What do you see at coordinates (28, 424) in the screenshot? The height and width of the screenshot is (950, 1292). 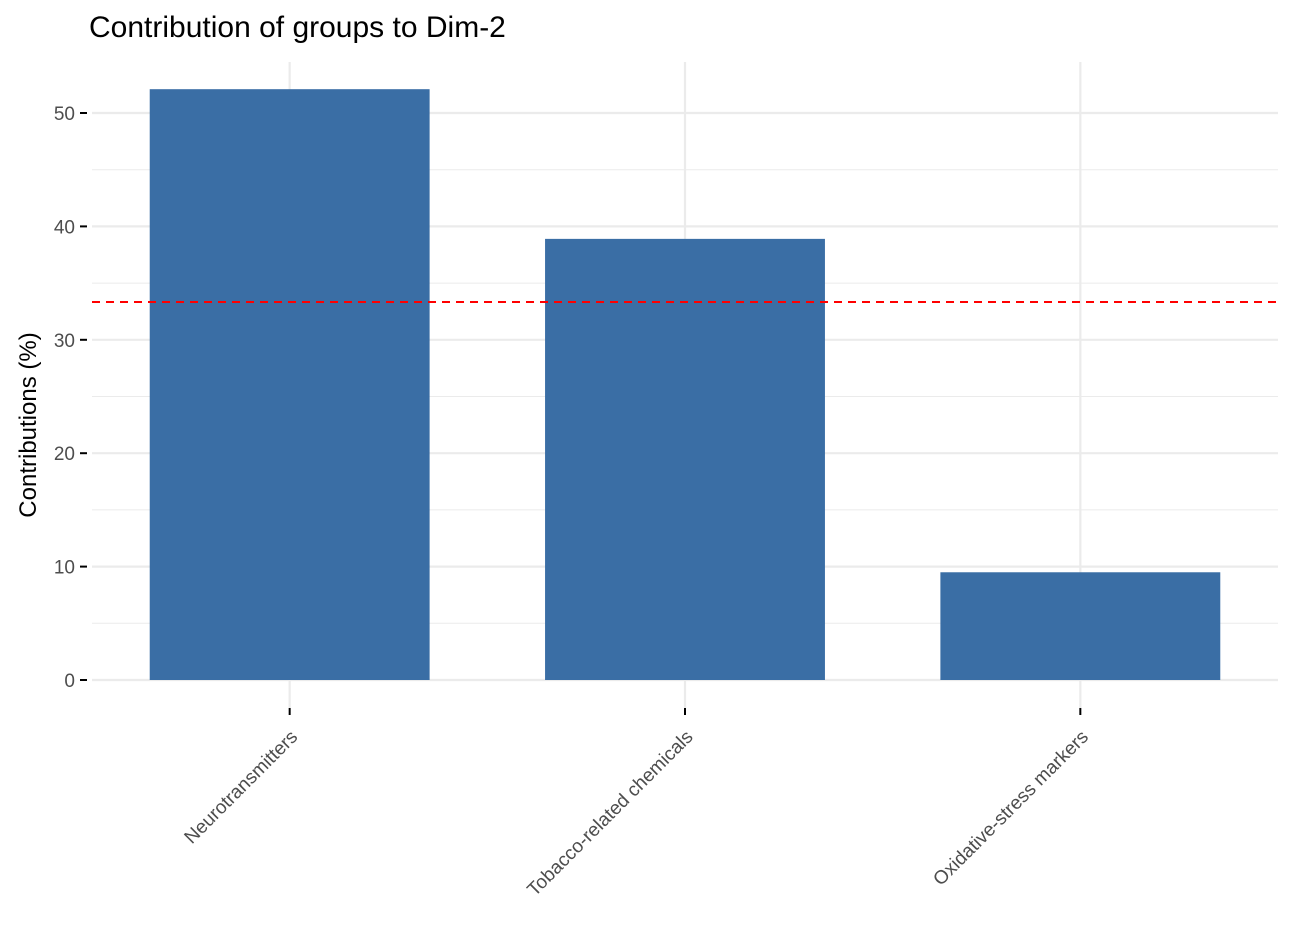 I see `y-axis-title: Contributions (%)` at bounding box center [28, 424].